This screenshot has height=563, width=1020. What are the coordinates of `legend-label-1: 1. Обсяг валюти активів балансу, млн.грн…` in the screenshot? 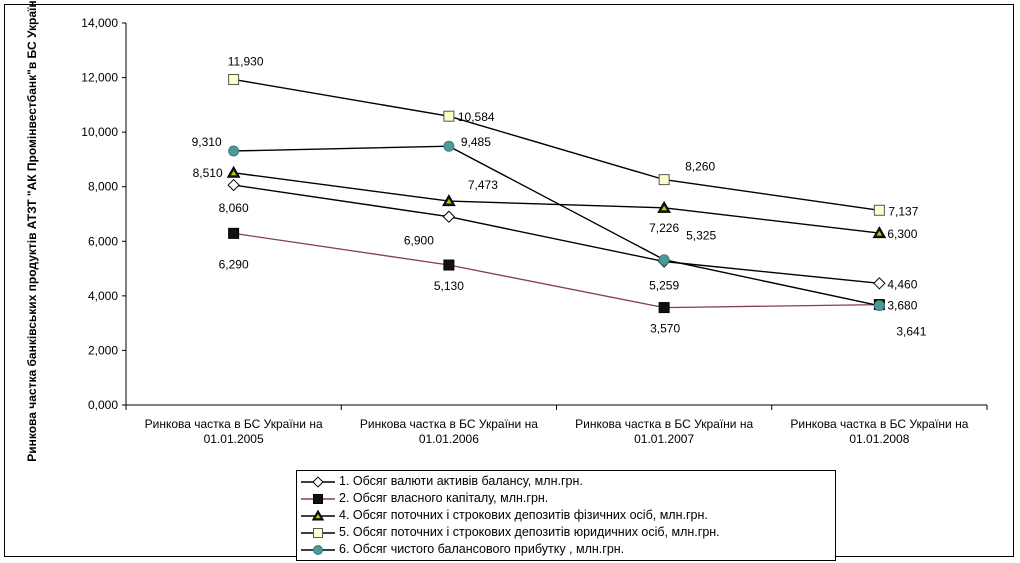 It's located at (461, 481).